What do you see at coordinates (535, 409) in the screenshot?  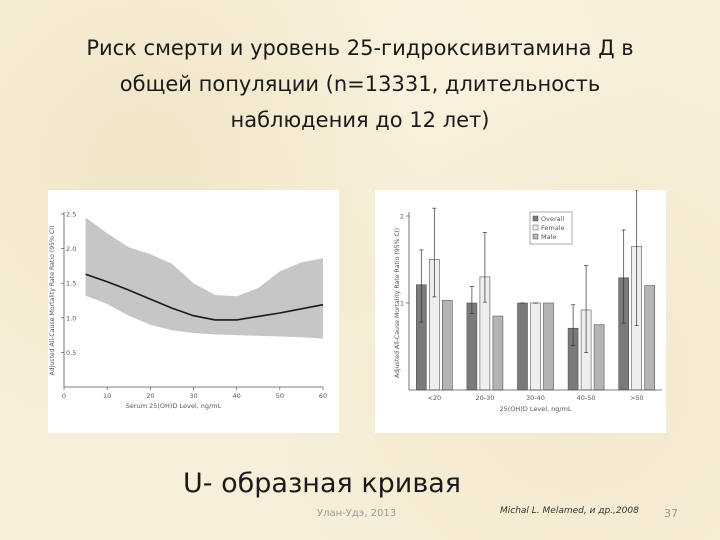 I see `x-axis-title: 25(OH)D Level, ng/mL` at bounding box center [535, 409].